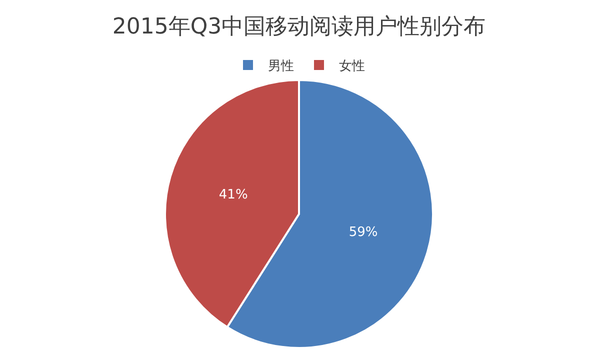  I want to click on data-label: 41%, so click(233, 194).